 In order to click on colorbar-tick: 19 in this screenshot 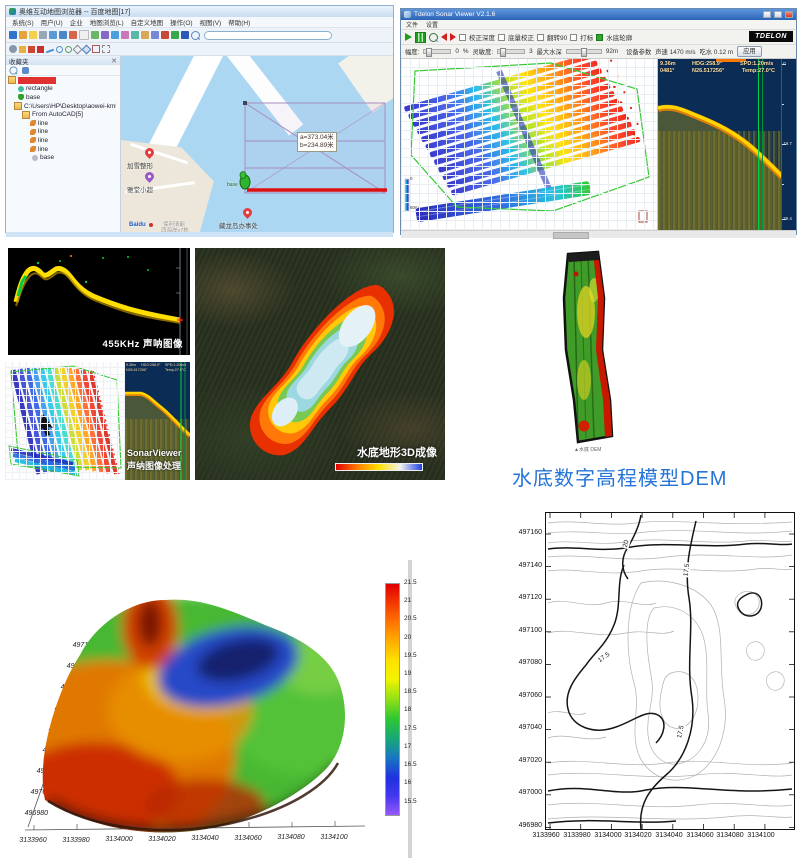, I will do `click(408, 673)`.